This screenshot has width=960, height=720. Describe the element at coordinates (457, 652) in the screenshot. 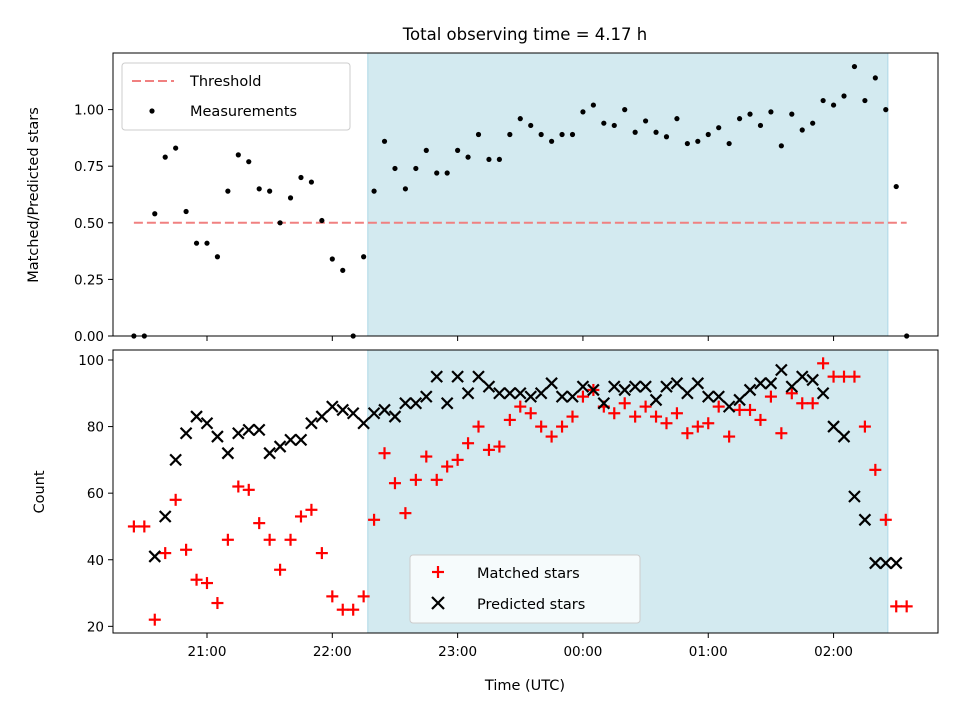

I see `bottom-x-tick-label: 23:00` at that location.